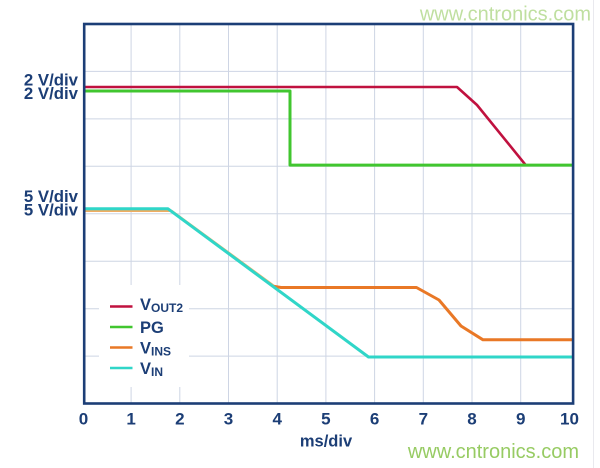 The image size is (600, 468). I want to click on svg-text: 9, so click(520, 419).